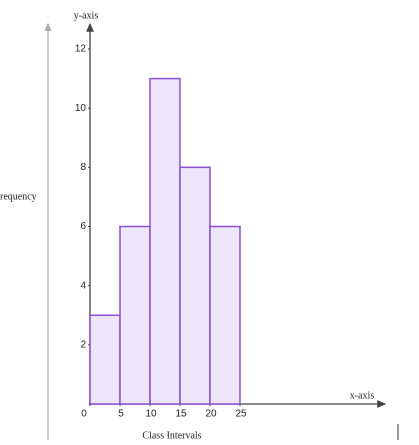  What do you see at coordinates (83, 167) in the screenshot?
I see `y-tick-label: 8` at bounding box center [83, 167].